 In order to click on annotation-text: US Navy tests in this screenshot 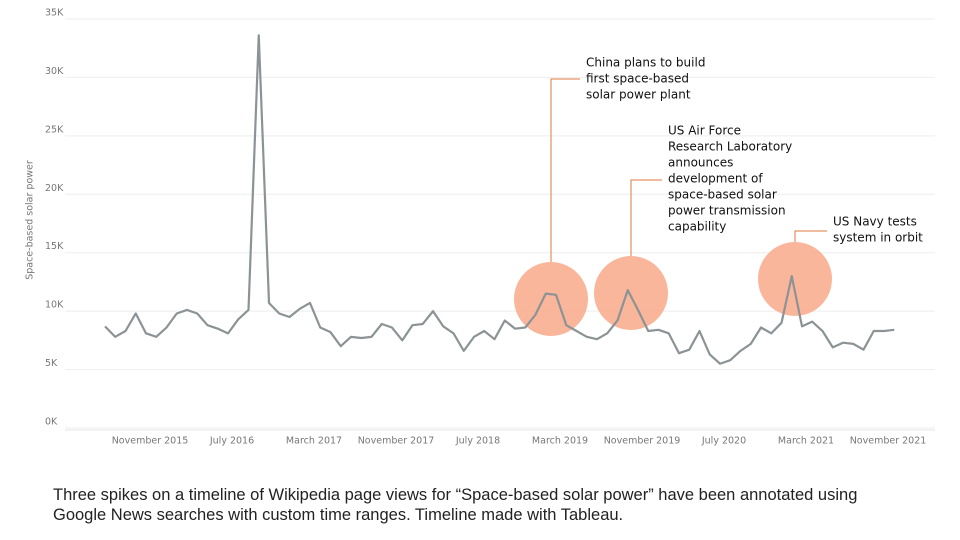, I will do `click(875, 222)`.